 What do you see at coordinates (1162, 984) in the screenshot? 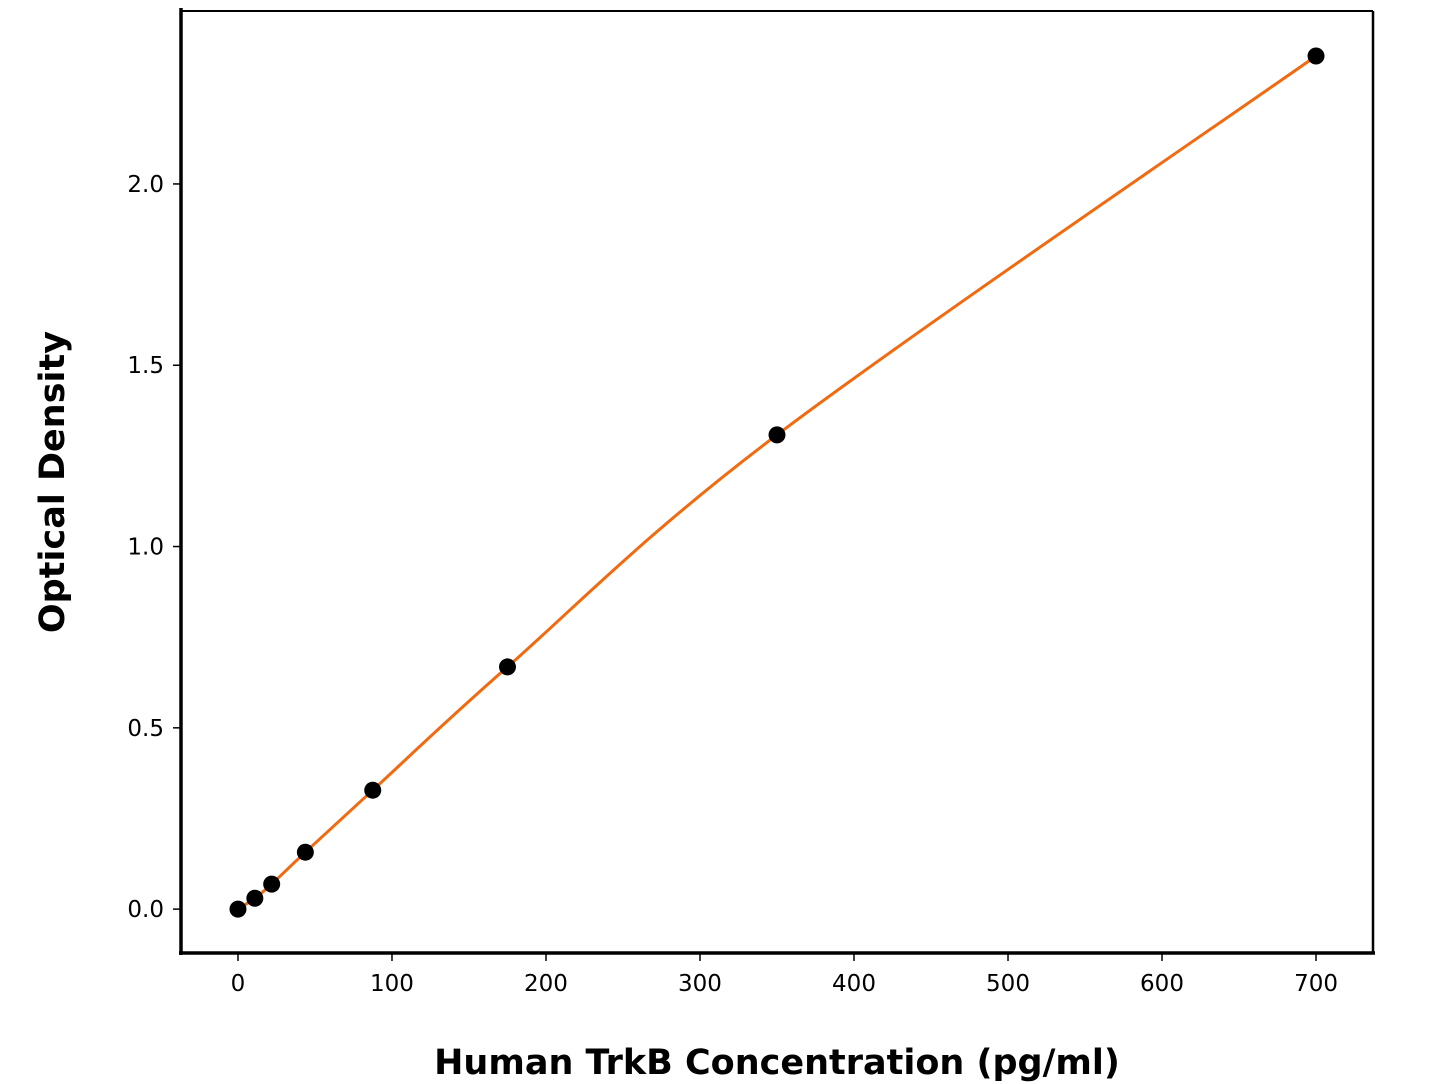
I see `x-tick-label: 600` at bounding box center [1162, 984].